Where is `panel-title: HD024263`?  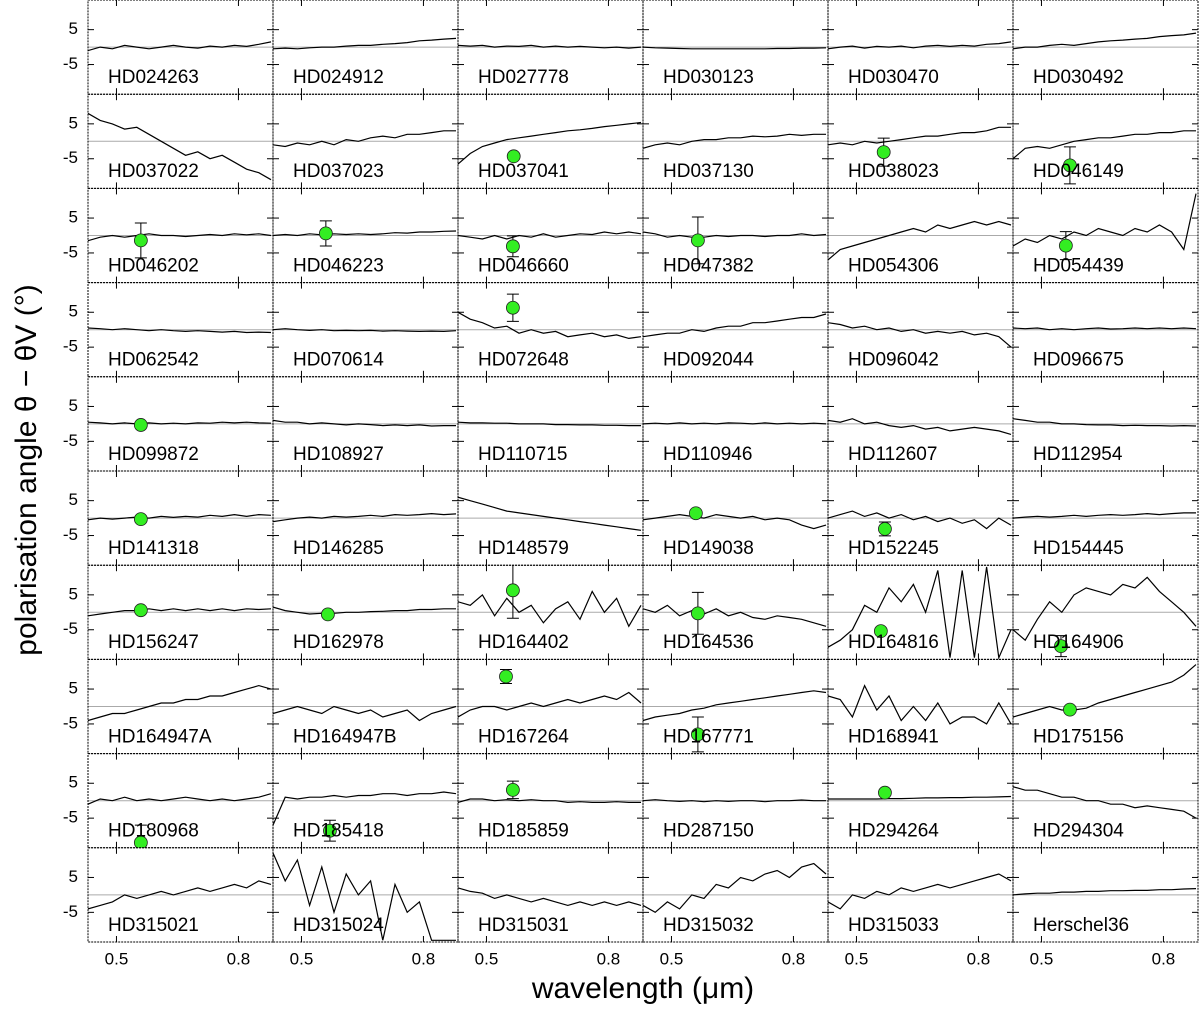
panel-title: HD024263 is located at coordinates (153, 77).